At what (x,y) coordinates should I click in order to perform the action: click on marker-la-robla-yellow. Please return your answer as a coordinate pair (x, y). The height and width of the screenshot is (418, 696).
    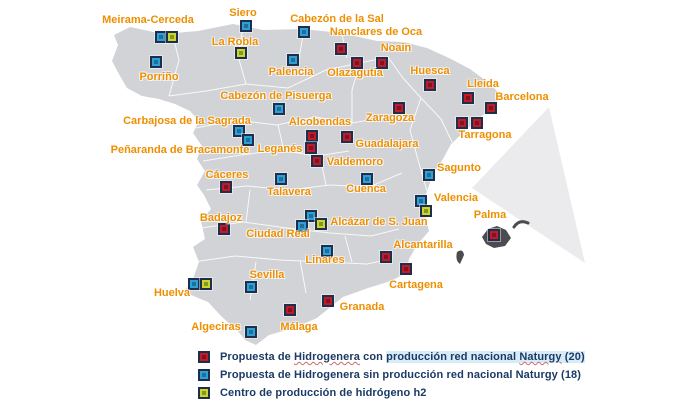
    Looking at the image, I should click on (241, 53).